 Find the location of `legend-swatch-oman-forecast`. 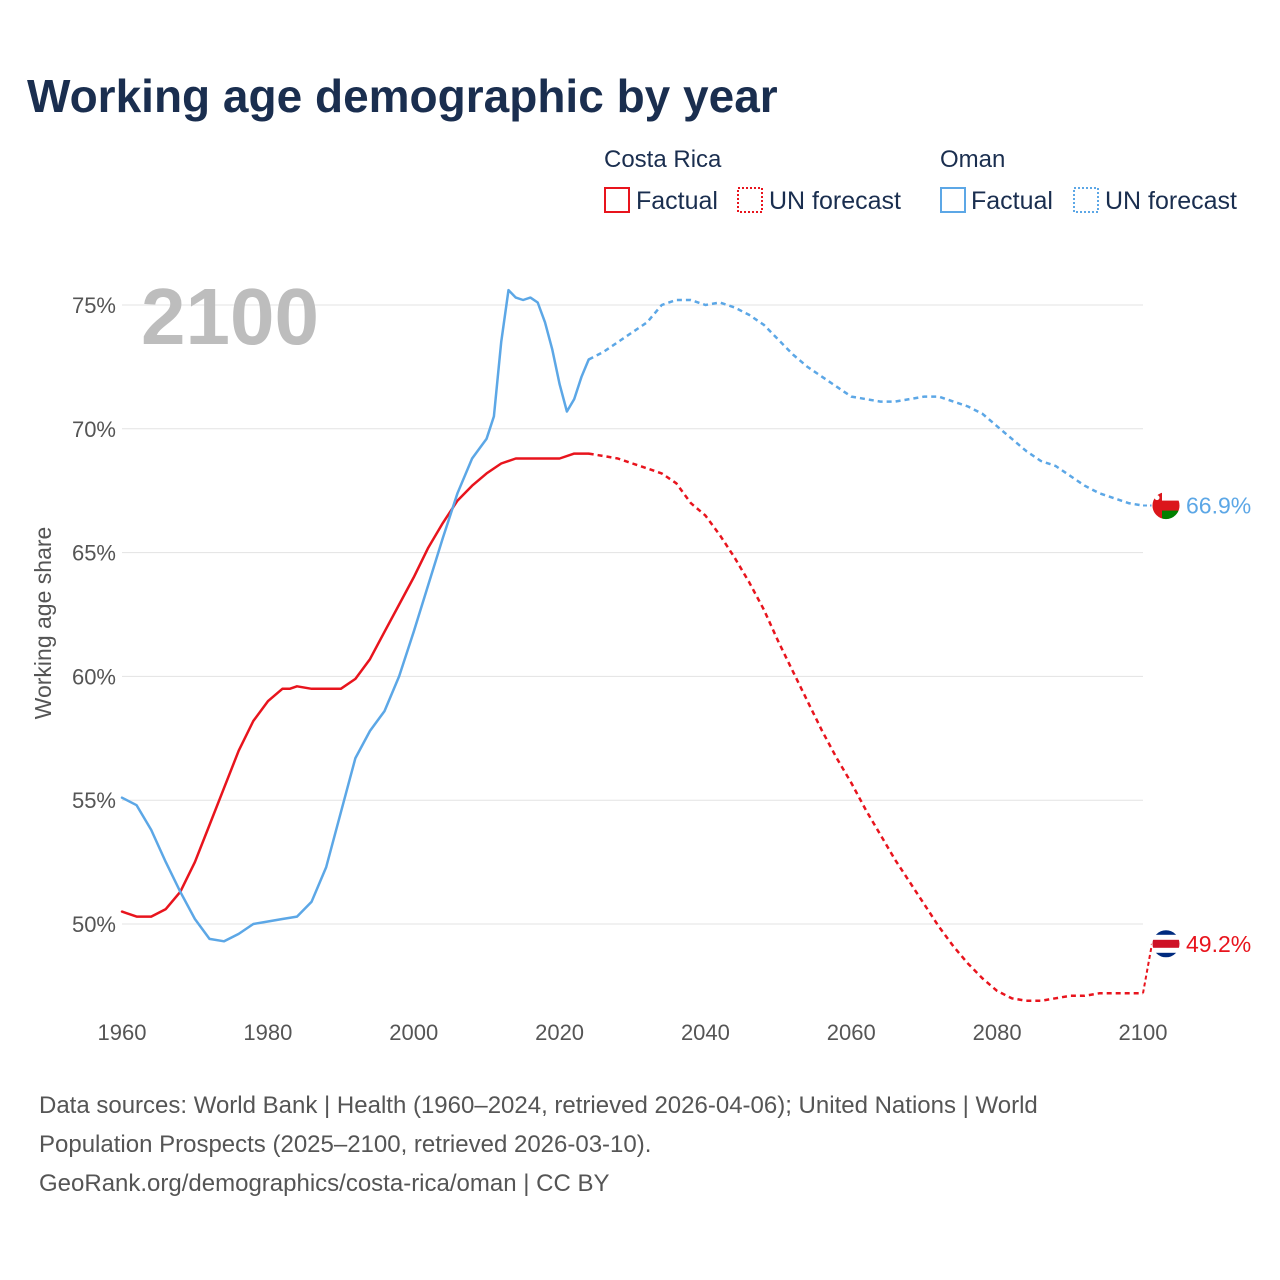

legend-swatch-oman-forecast is located at coordinates (1086, 200).